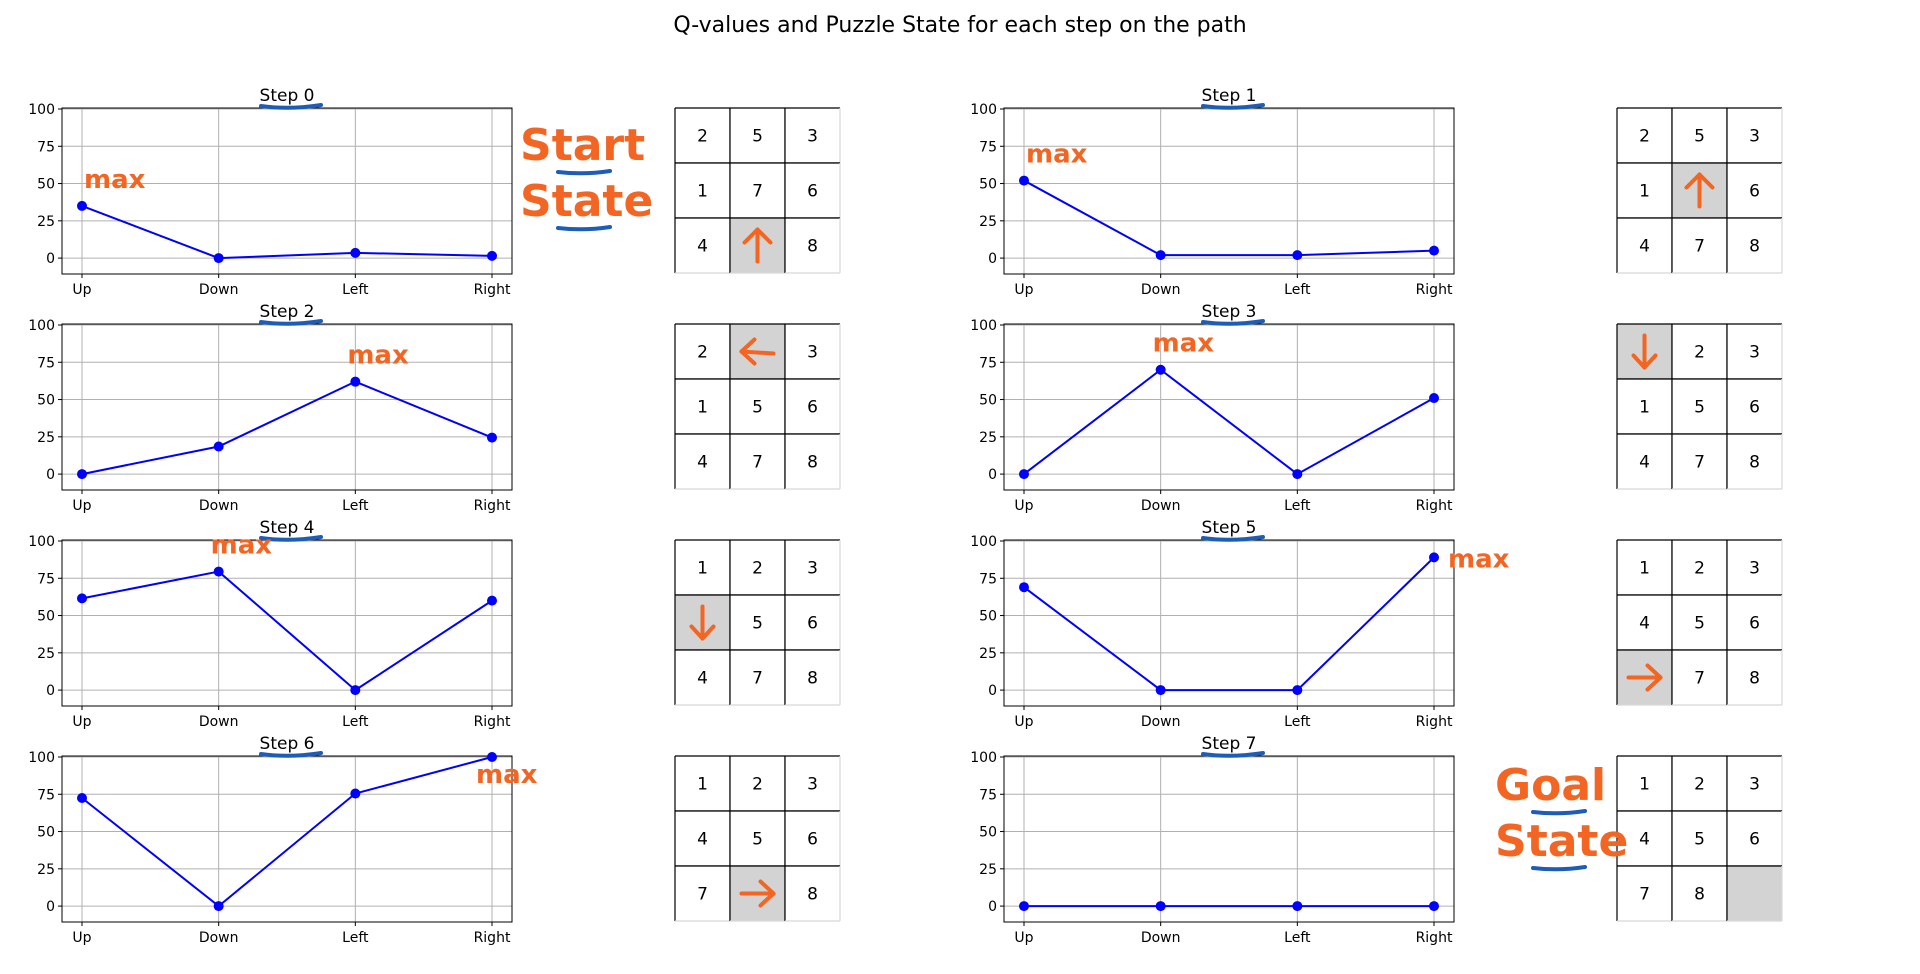 This screenshot has width=1920, height=974. Describe the element at coordinates (1229, 744) in the screenshot. I see `subplot-title: Step 7` at that location.